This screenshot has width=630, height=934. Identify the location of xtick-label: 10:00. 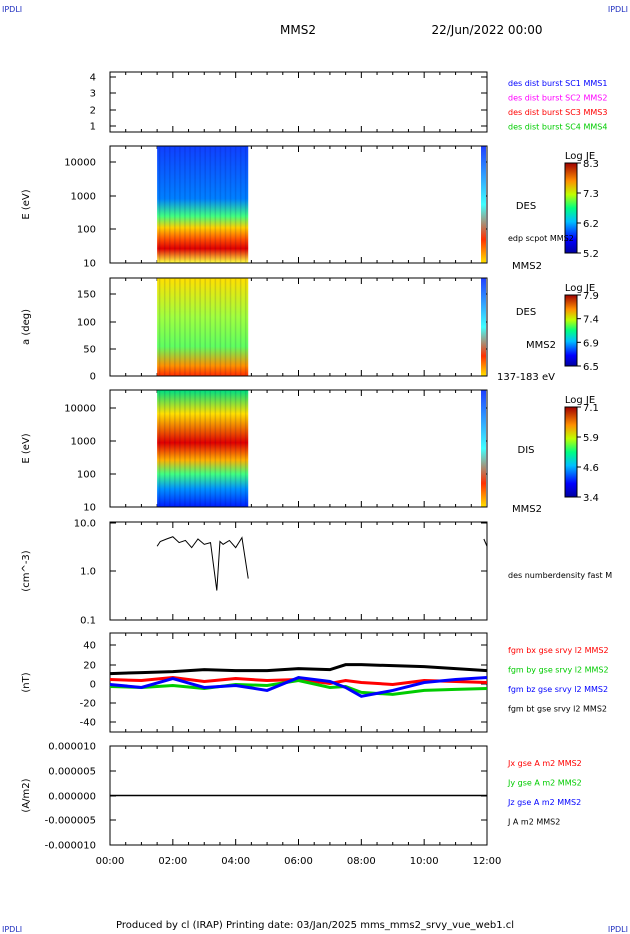
(424, 861).